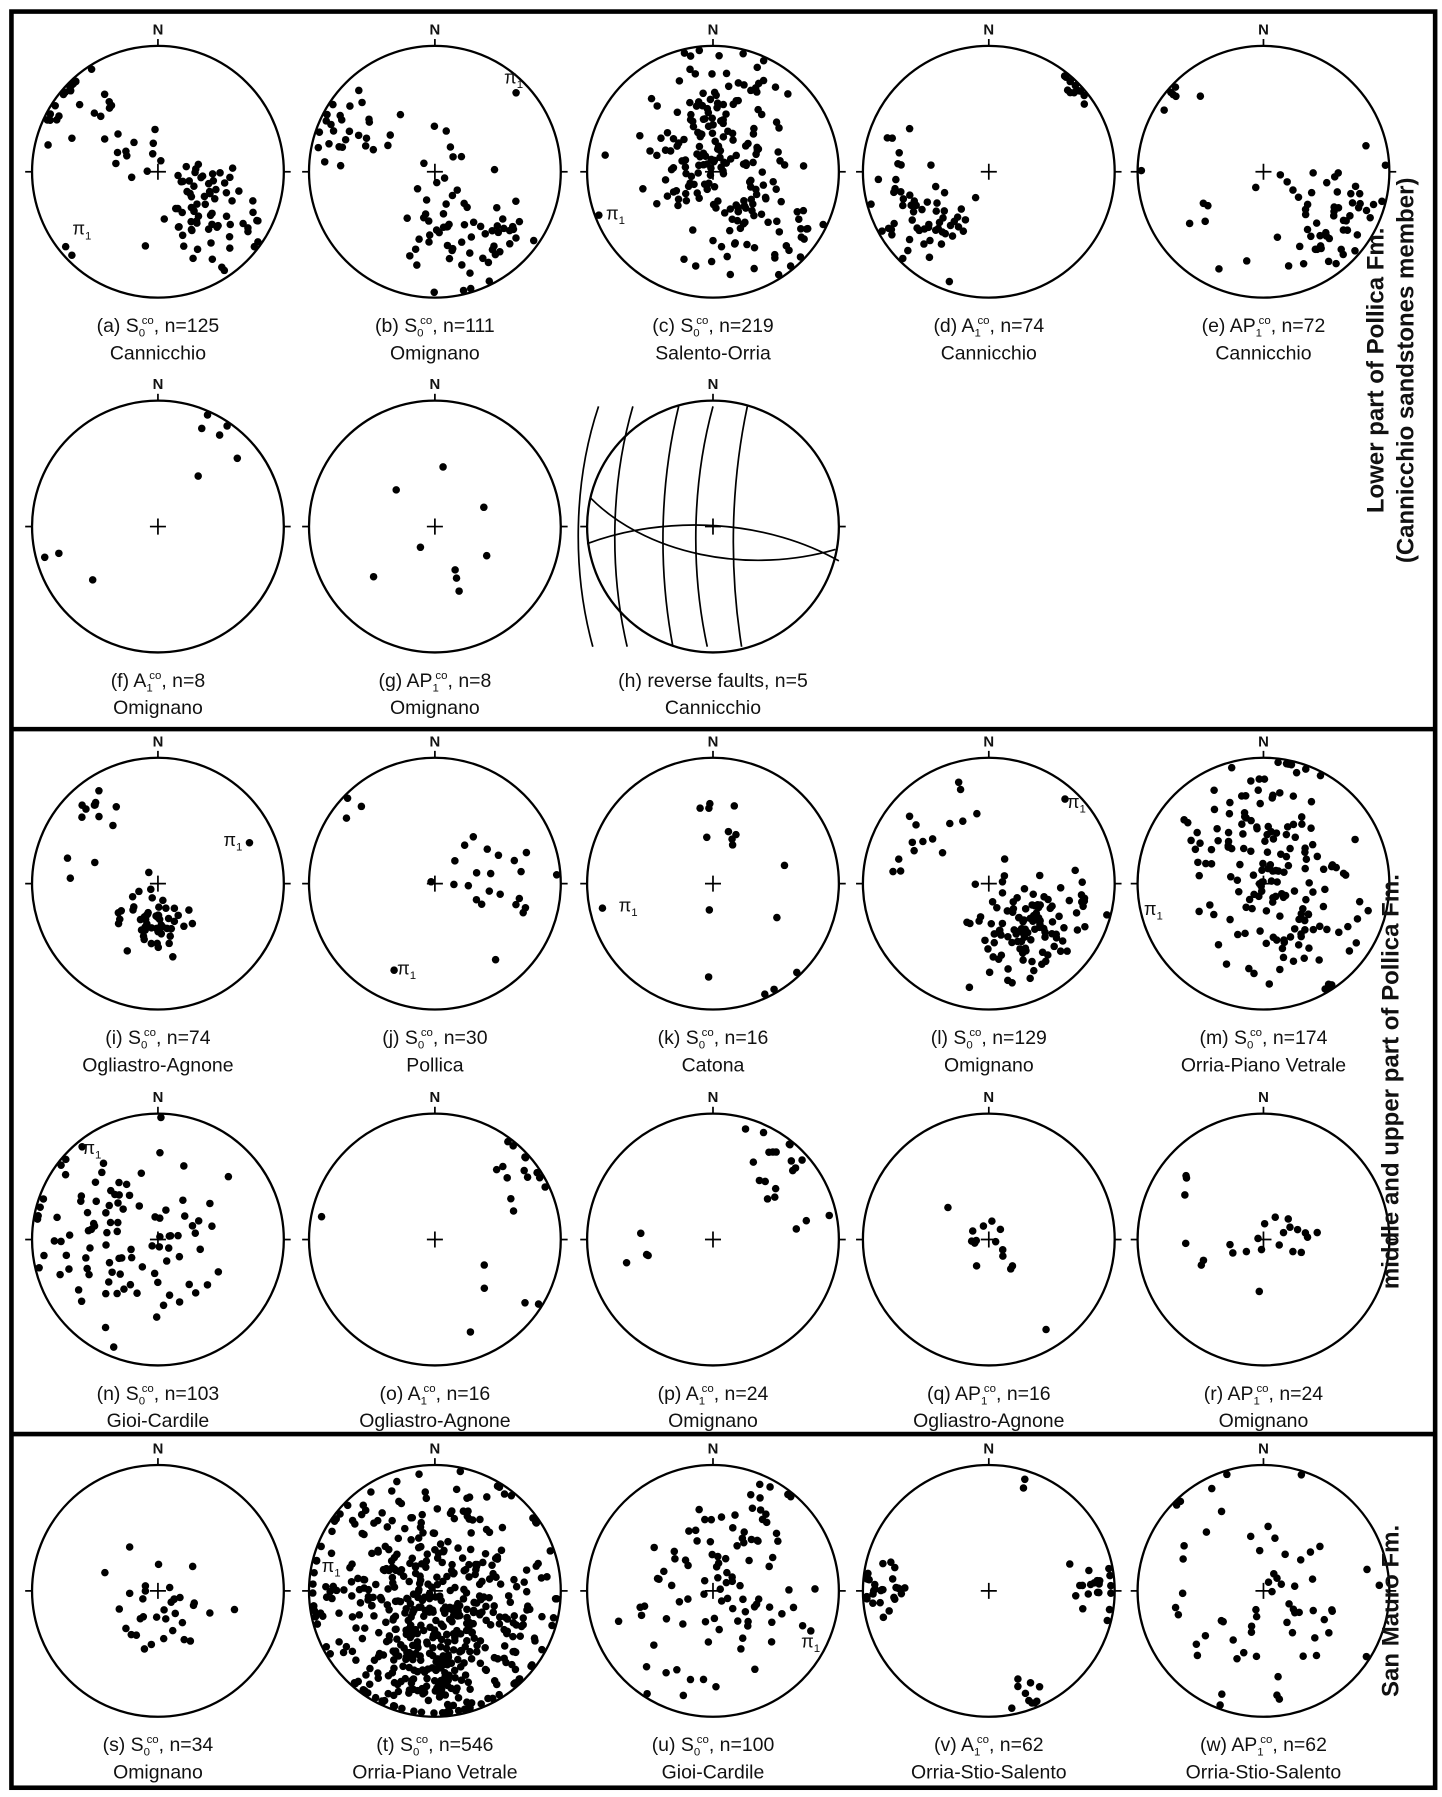  Describe the element at coordinates (1016, 1745) in the screenshot. I see `label-count: , n=62` at that location.